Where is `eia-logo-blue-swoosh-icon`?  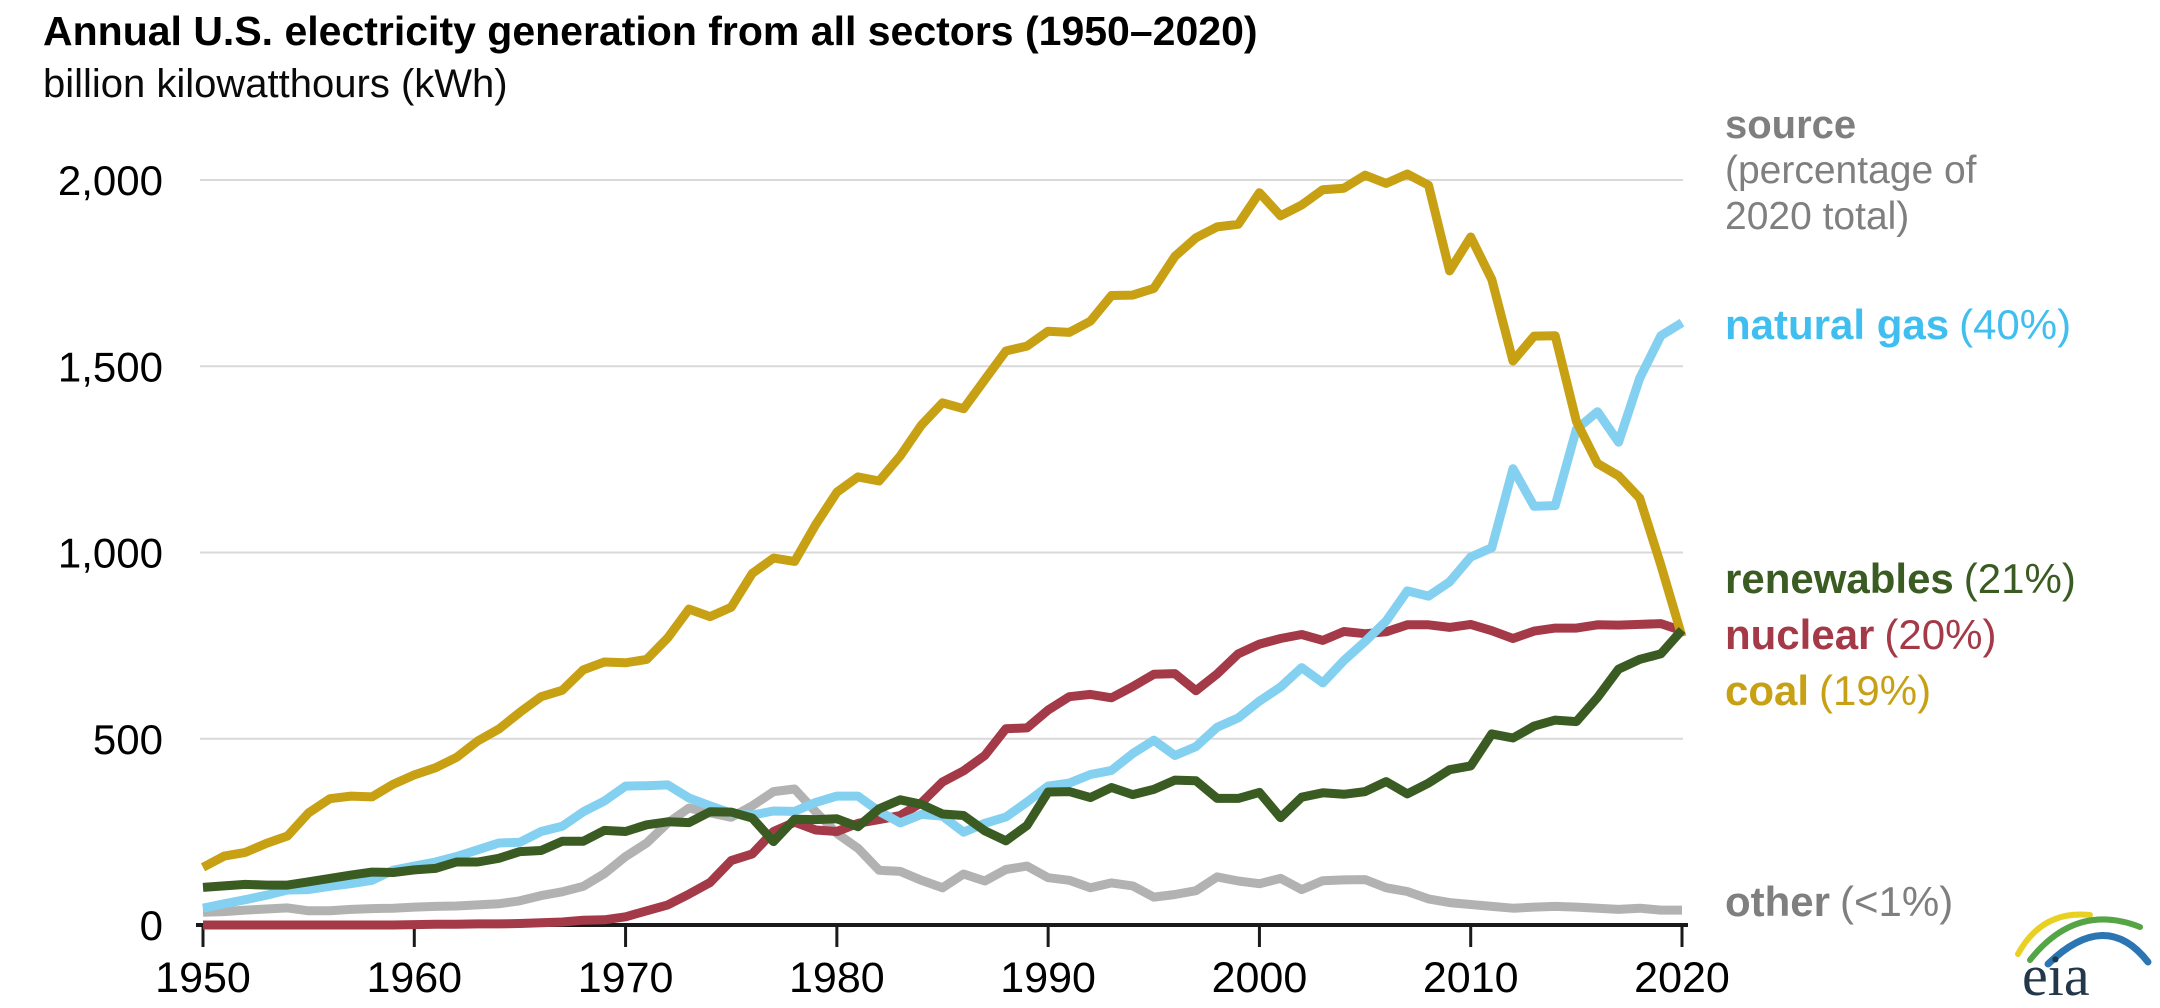 eia-logo-blue-swoosh-icon is located at coordinates (2098, 950).